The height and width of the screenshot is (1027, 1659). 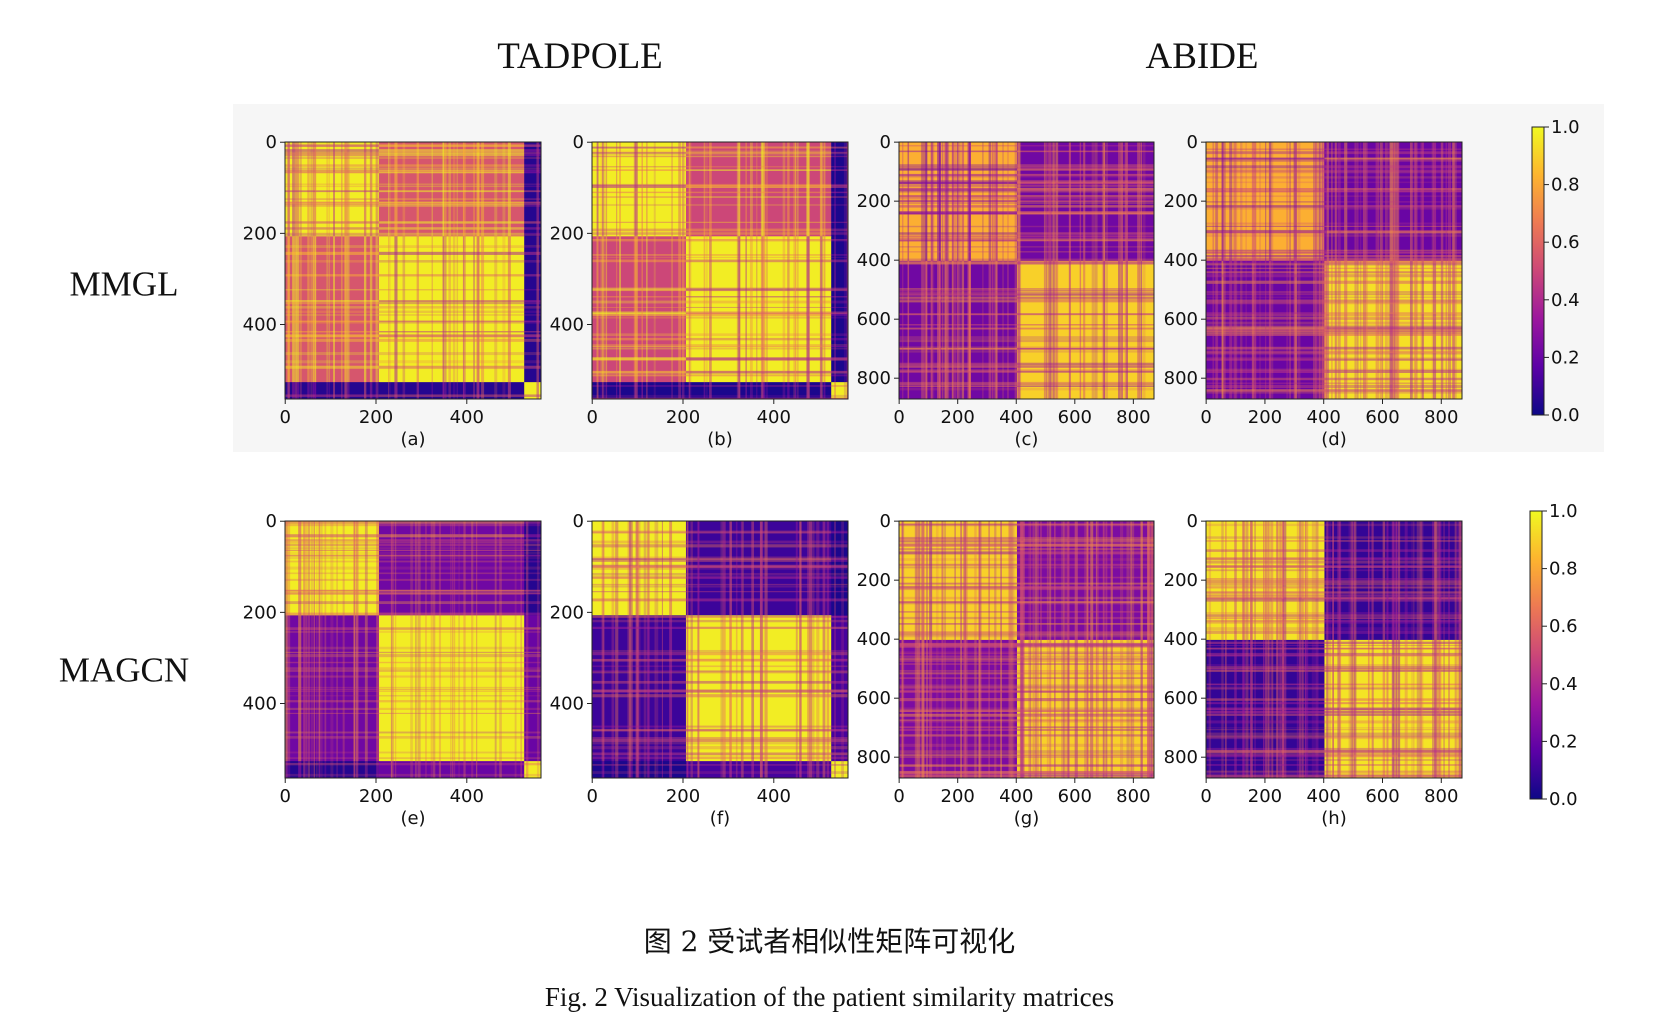 What do you see at coordinates (567, 233) in the screenshot?
I see `y-tick-label: 200` at bounding box center [567, 233].